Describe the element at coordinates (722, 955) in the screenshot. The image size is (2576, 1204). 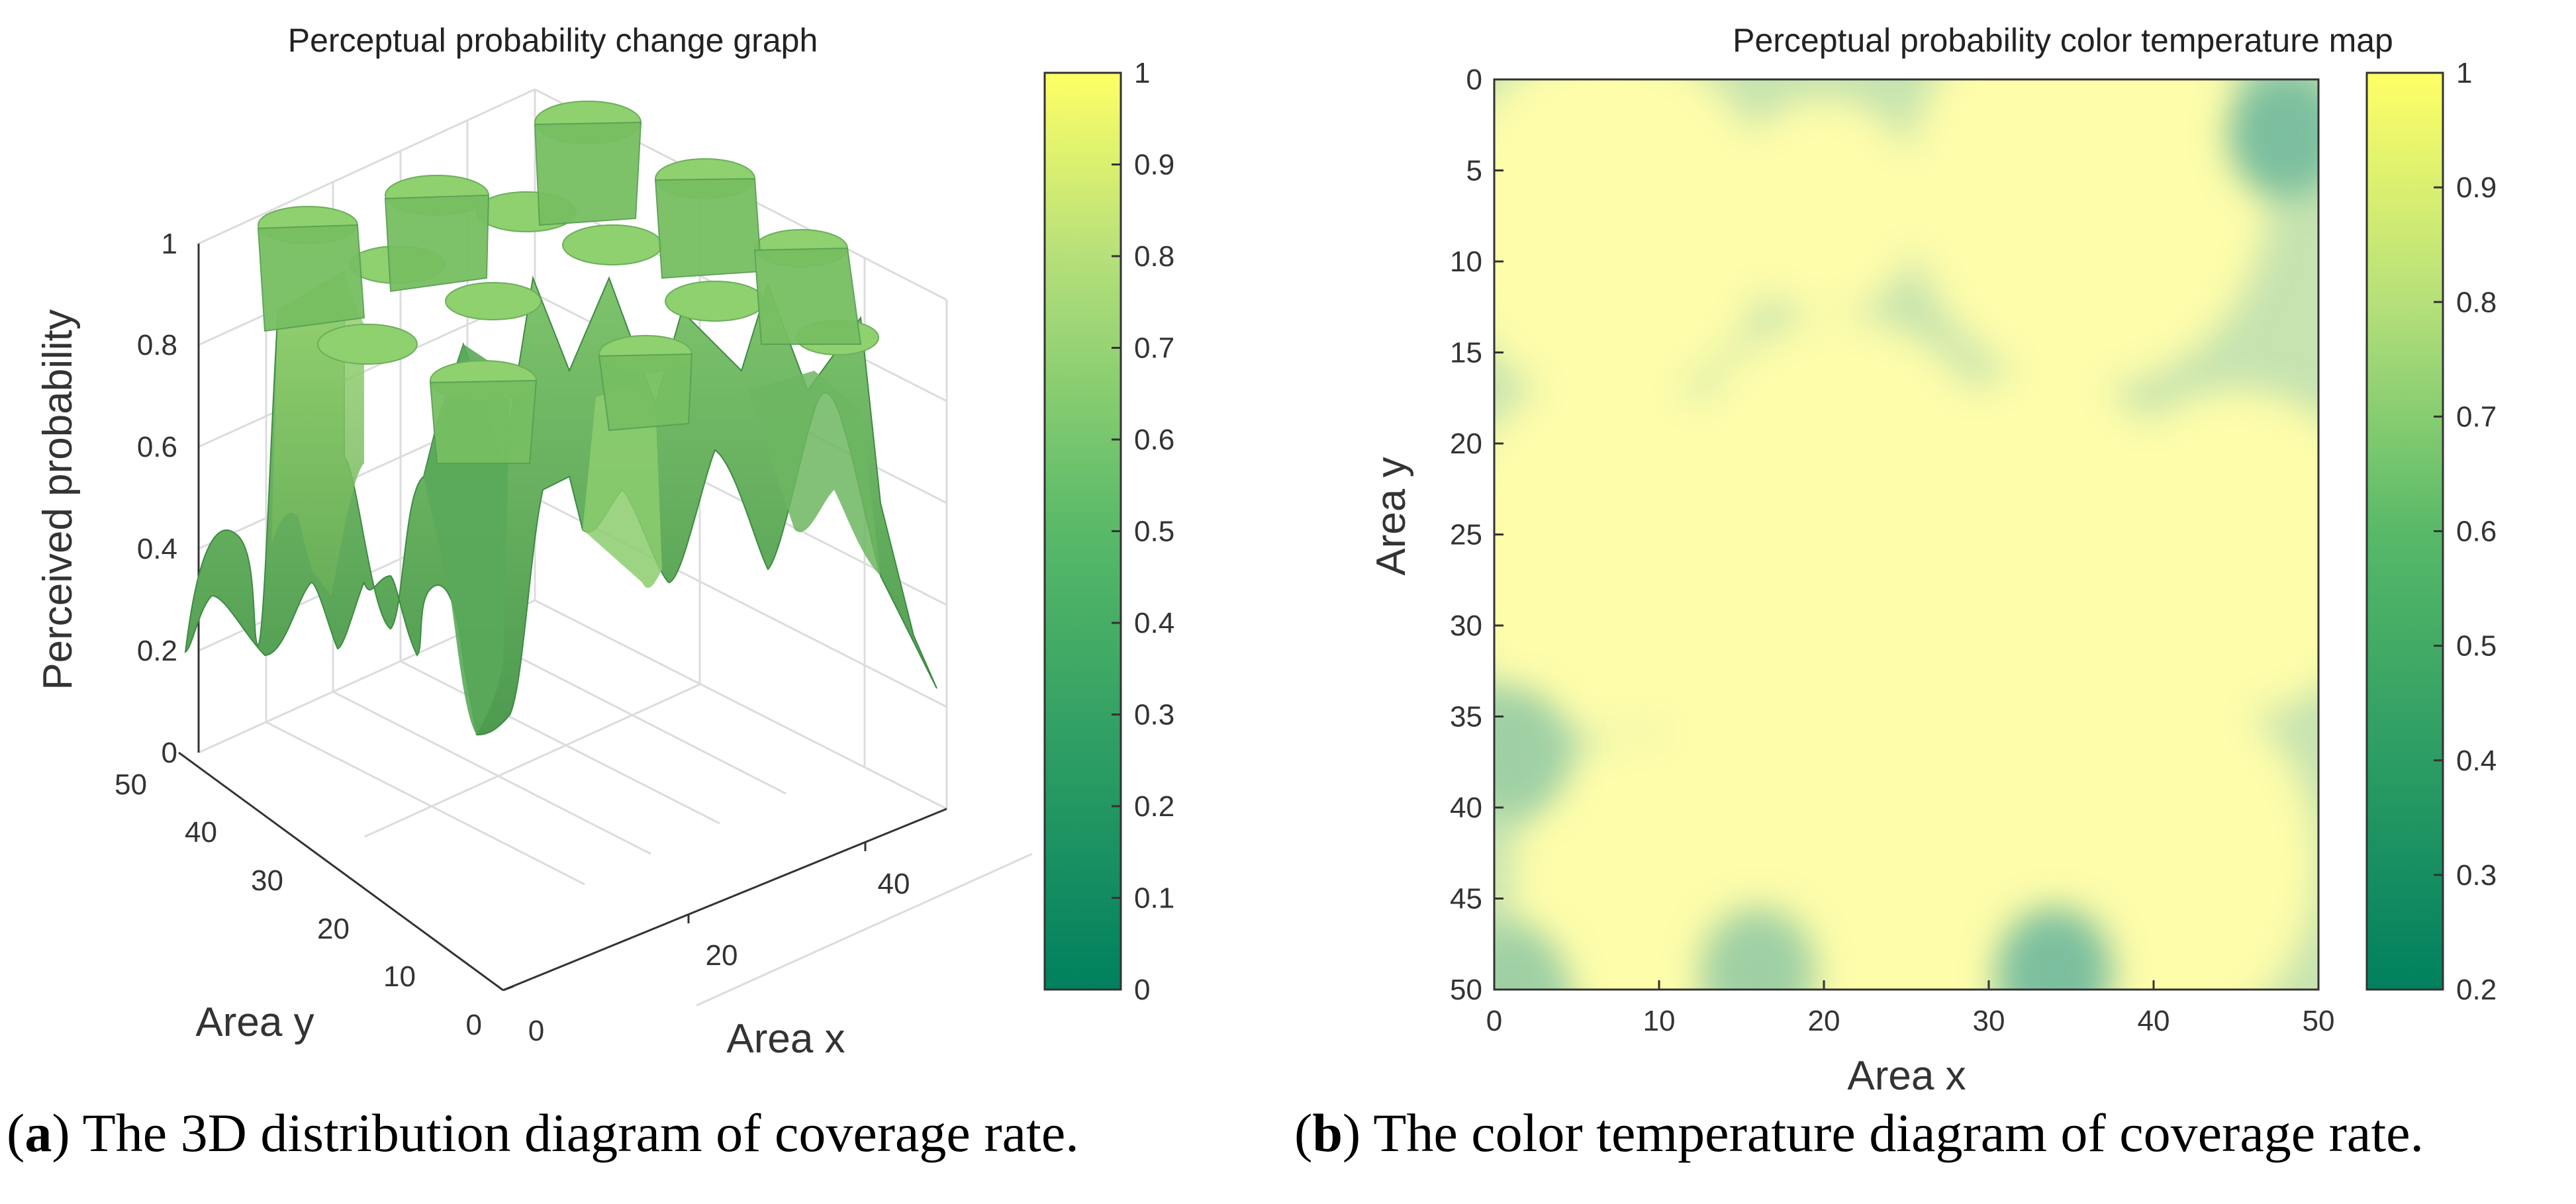
I see `x-tick: 20` at that location.